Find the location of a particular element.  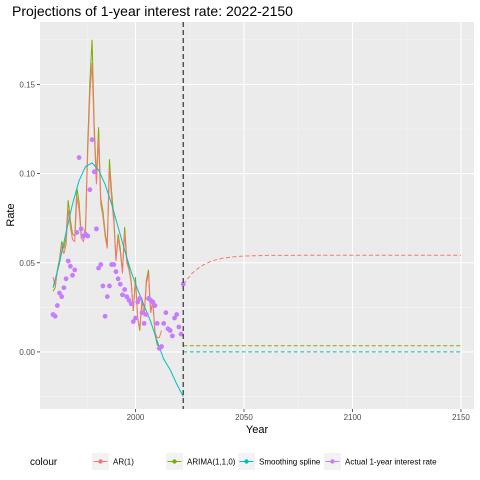

y-tick-label: 0.05 is located at coordinates (27, 263).